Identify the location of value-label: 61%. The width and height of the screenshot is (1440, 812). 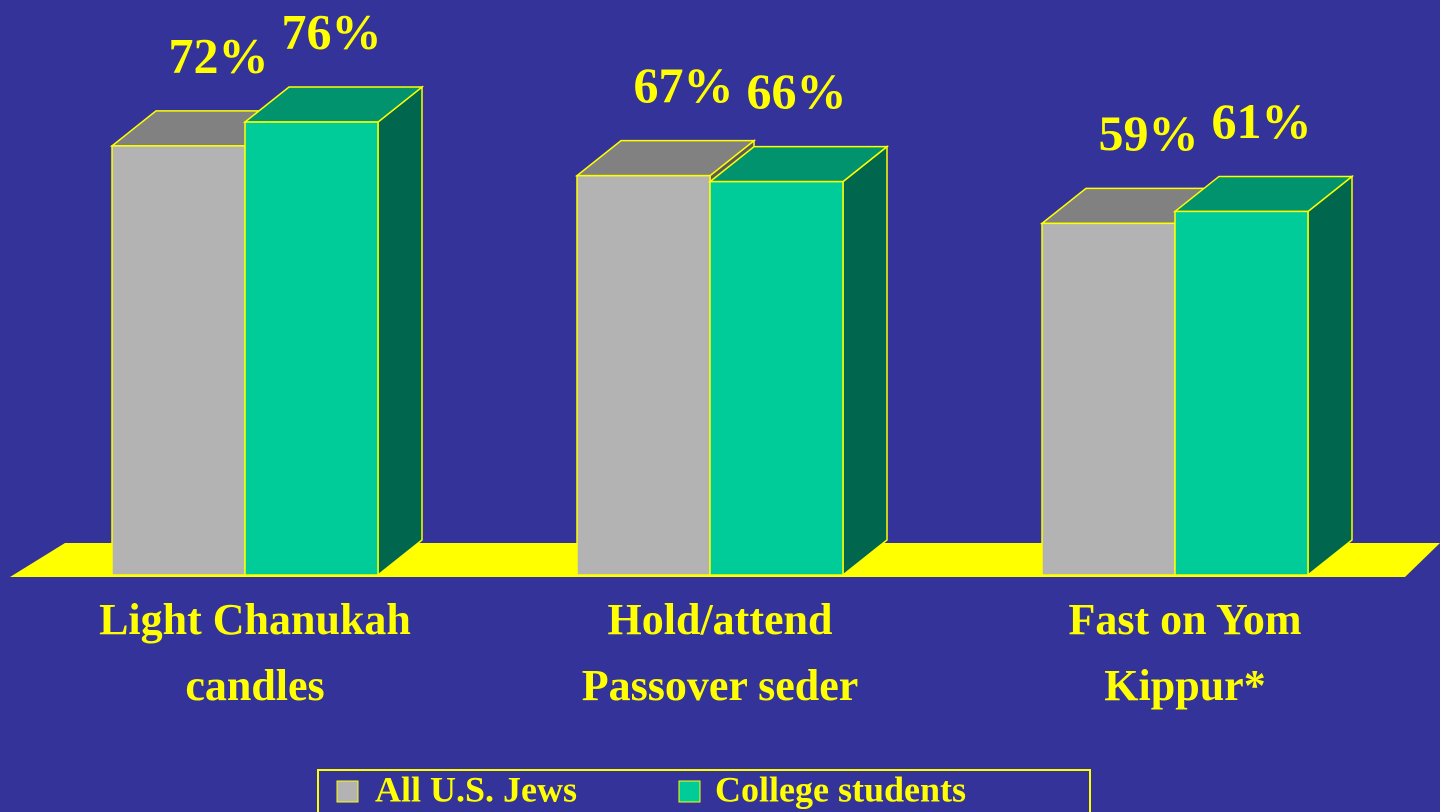
(1262, 121).